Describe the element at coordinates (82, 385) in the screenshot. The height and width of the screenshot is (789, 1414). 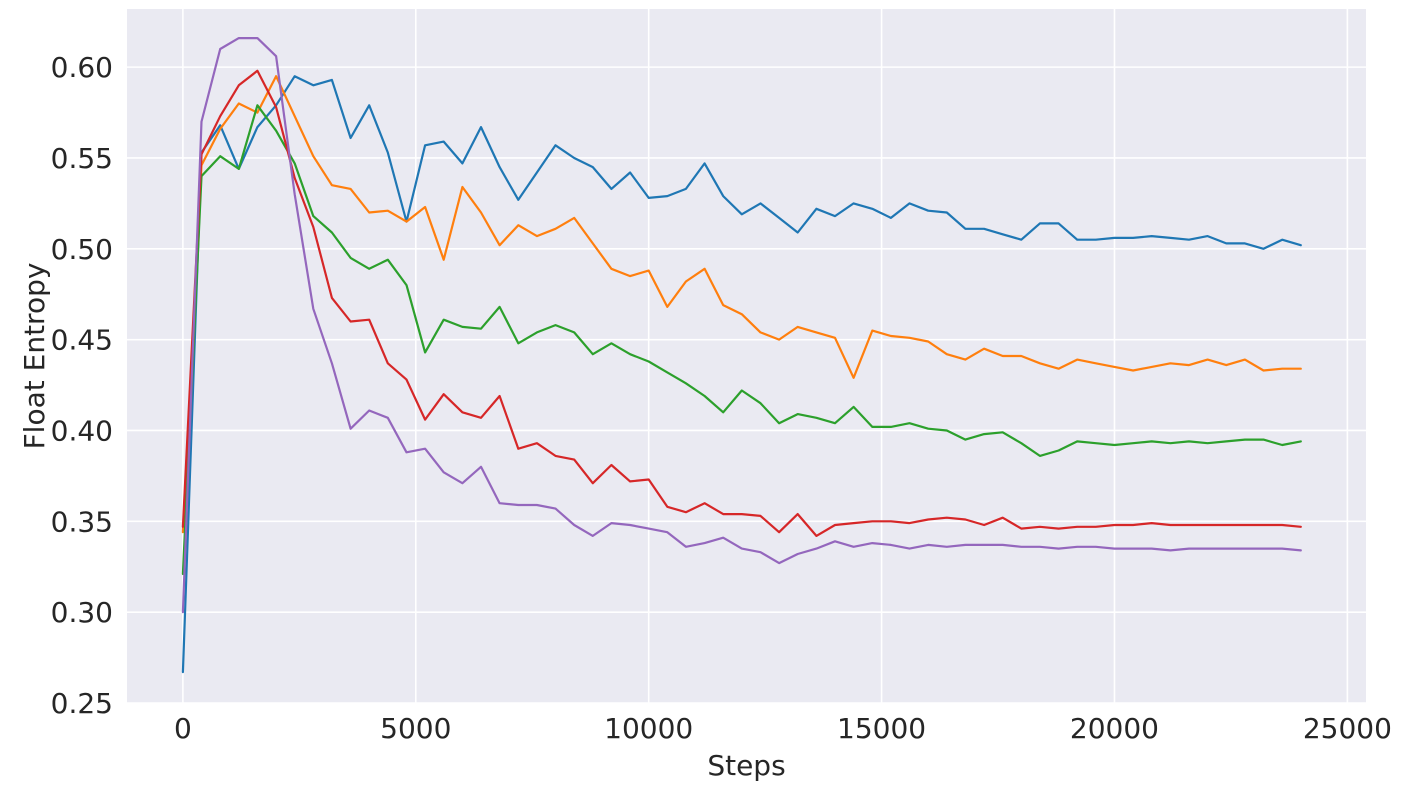
I see `y-tick-labels: 0.25 0.30 0.35 0.40 0.45 0.50 0.55 0.60` at that location.